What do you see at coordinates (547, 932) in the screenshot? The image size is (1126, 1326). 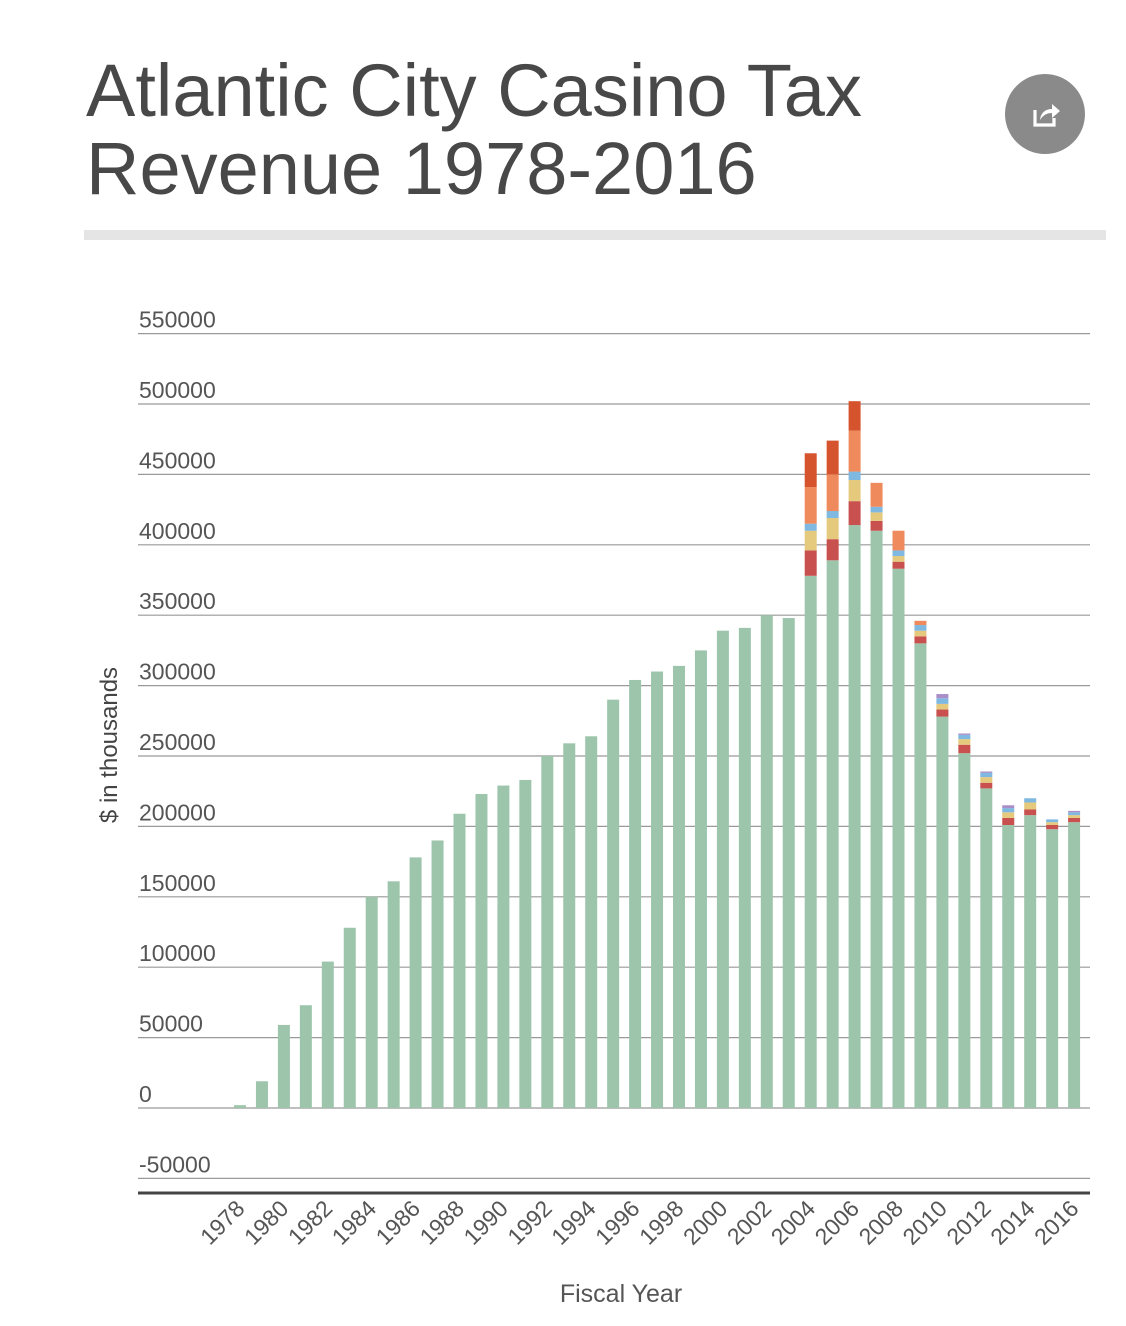 I see `bar-1992` at bounding box center [547, 932].